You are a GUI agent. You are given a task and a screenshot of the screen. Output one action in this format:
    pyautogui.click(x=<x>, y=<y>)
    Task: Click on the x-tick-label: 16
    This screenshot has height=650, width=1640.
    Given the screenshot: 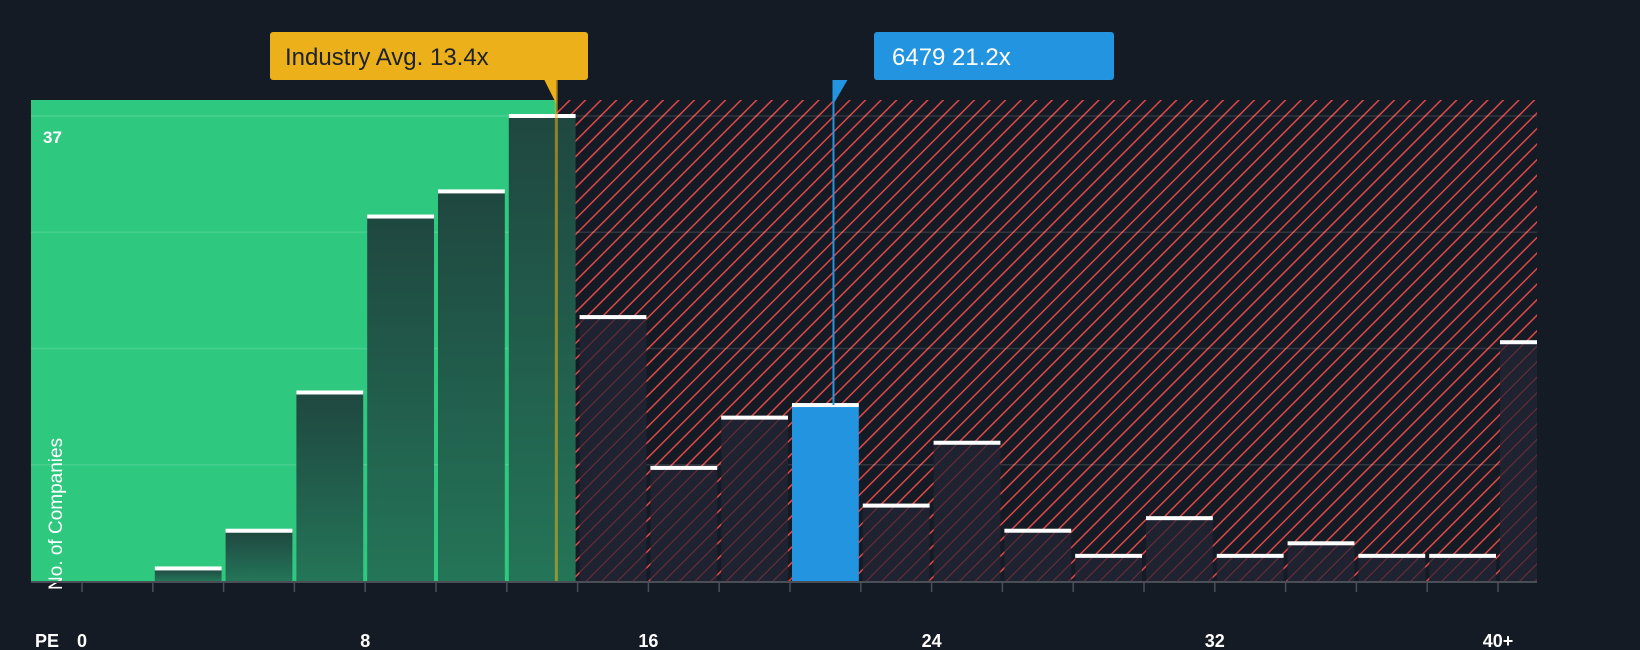 What is the action you would take?
    pyautogui.click(x=648, y=640)
    